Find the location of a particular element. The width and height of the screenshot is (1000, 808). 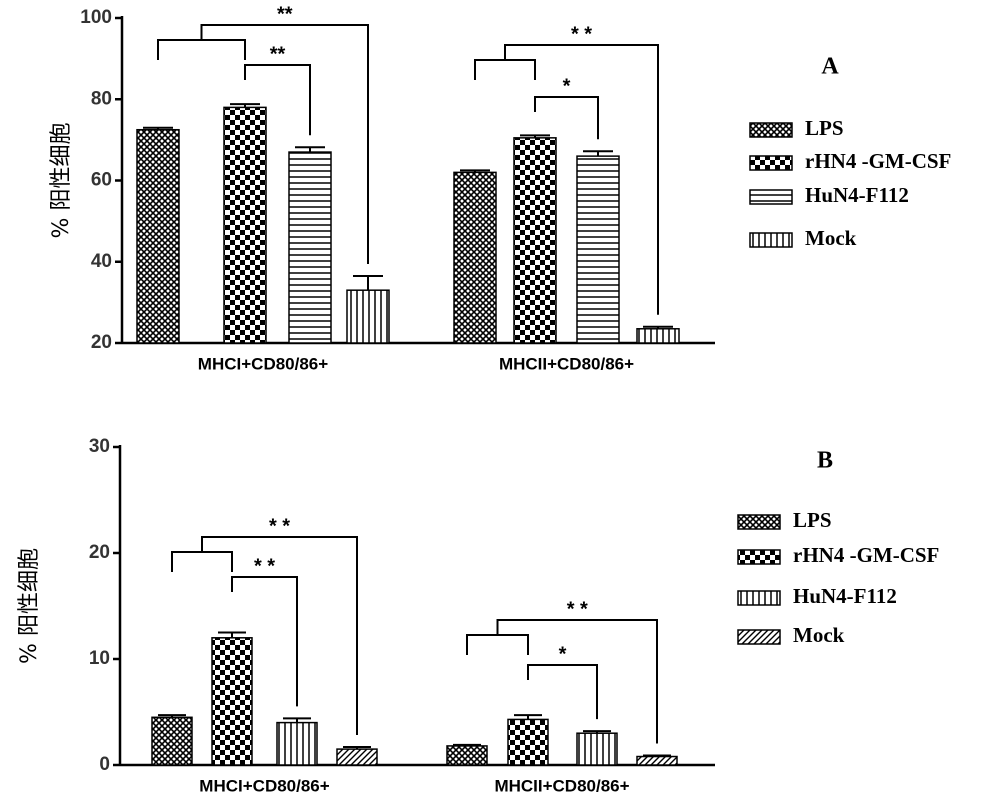

y-tick-label: 0 is located at coordinates (104, 764).